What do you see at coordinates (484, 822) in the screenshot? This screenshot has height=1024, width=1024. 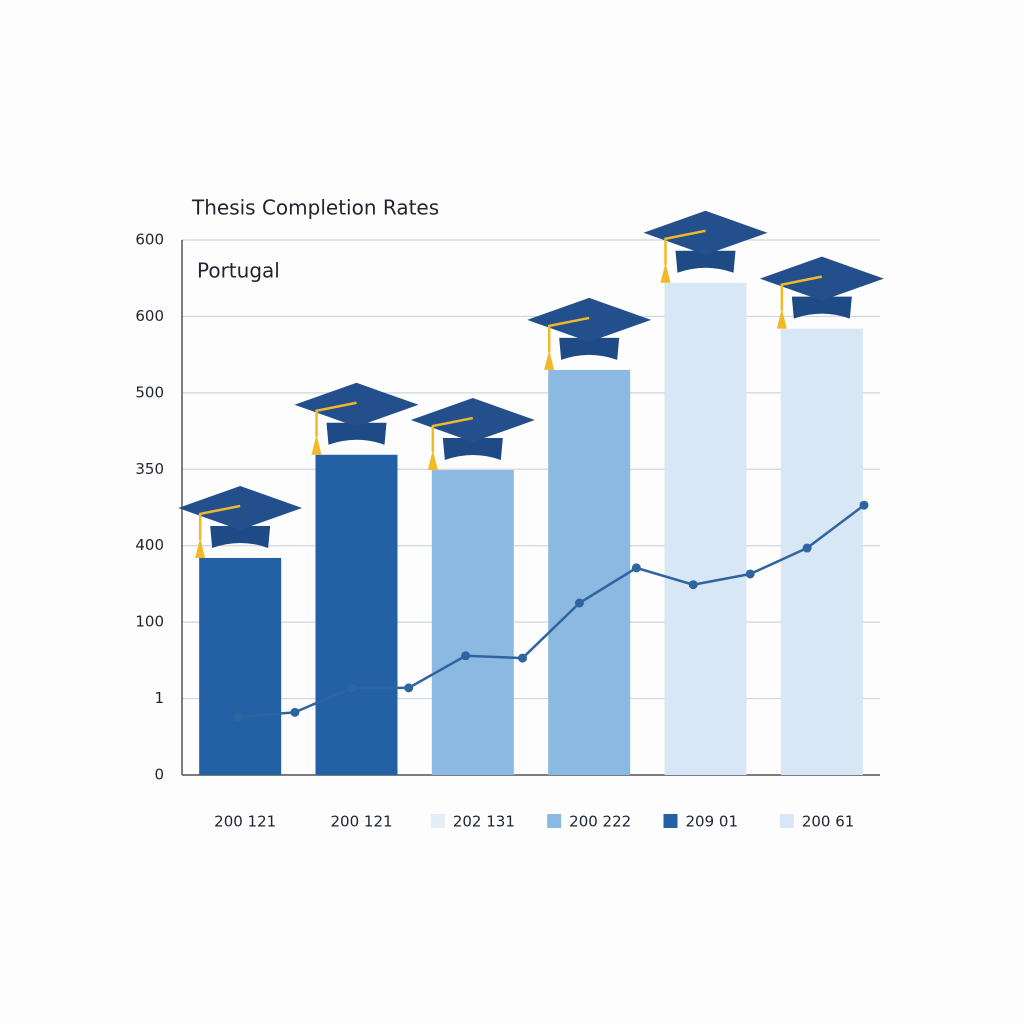 I see `x-tick-label: 202 131` at bounding box center [484, 822].